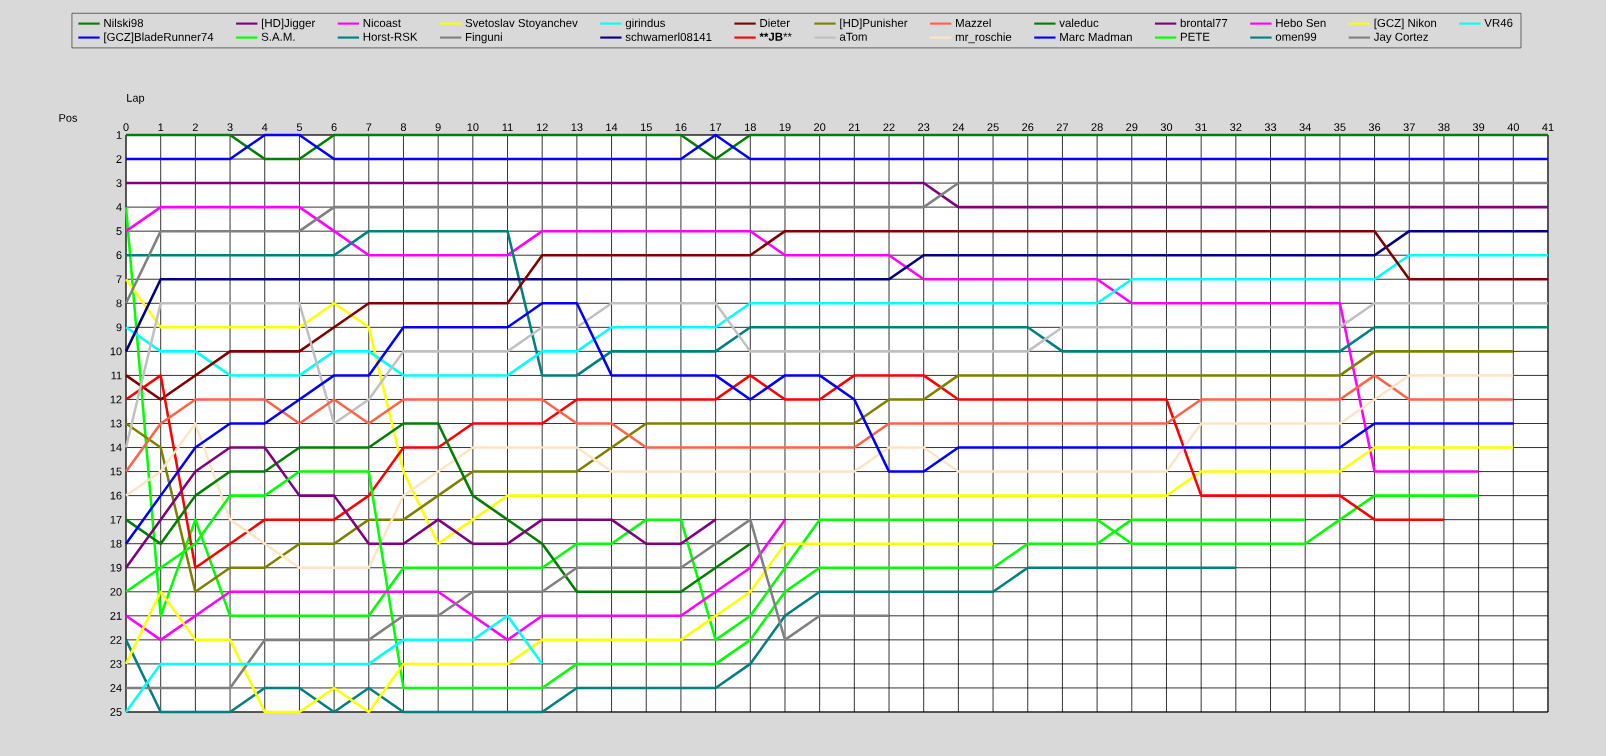  What do you see at coordinates (473, 127) in the screenshot?
I see `x-tick-label: 10` at bounding box center [473, 127].